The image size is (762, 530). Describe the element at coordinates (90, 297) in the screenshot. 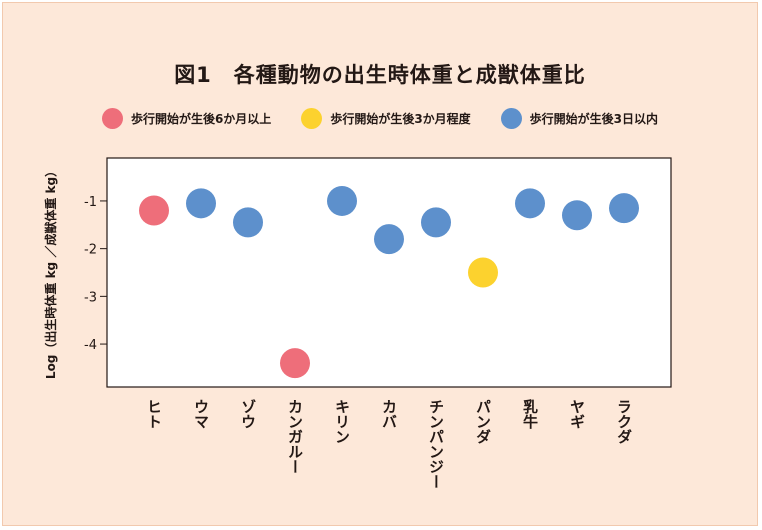

I see `y-tick-label: -3` at that location.